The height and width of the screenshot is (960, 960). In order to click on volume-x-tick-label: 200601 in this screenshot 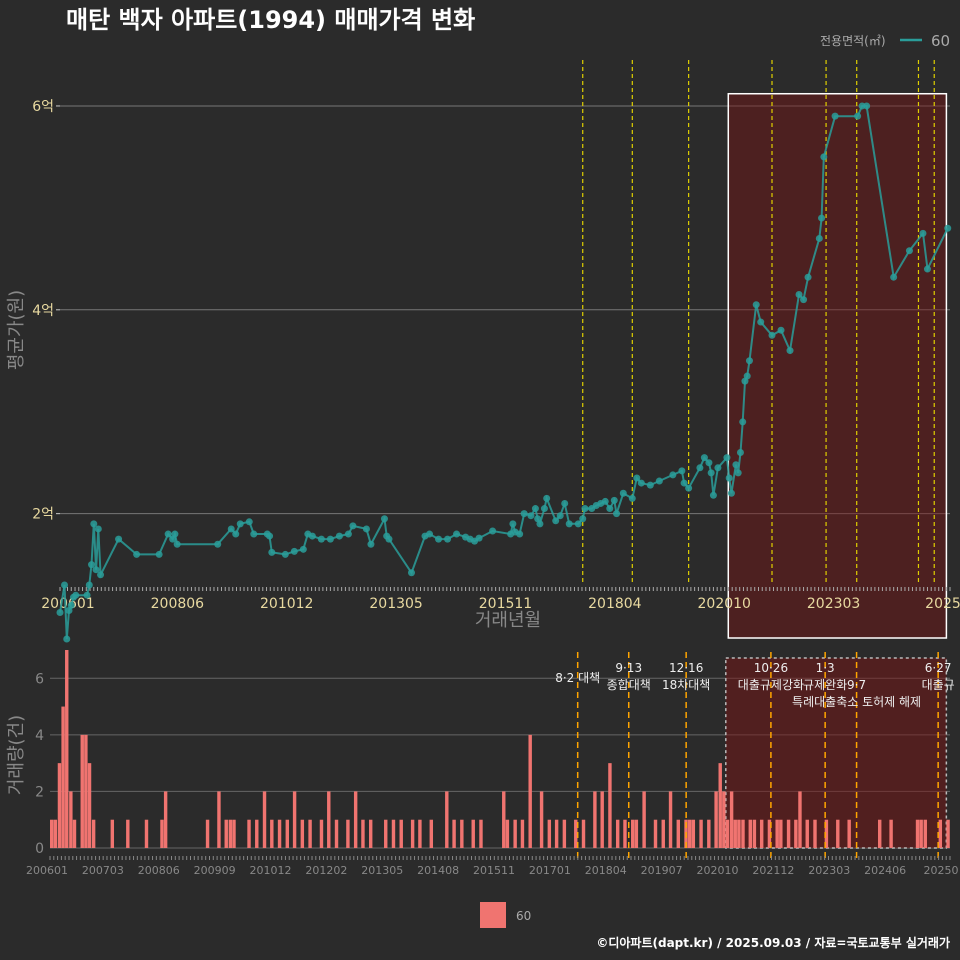, I will do `click(47, 870)`.